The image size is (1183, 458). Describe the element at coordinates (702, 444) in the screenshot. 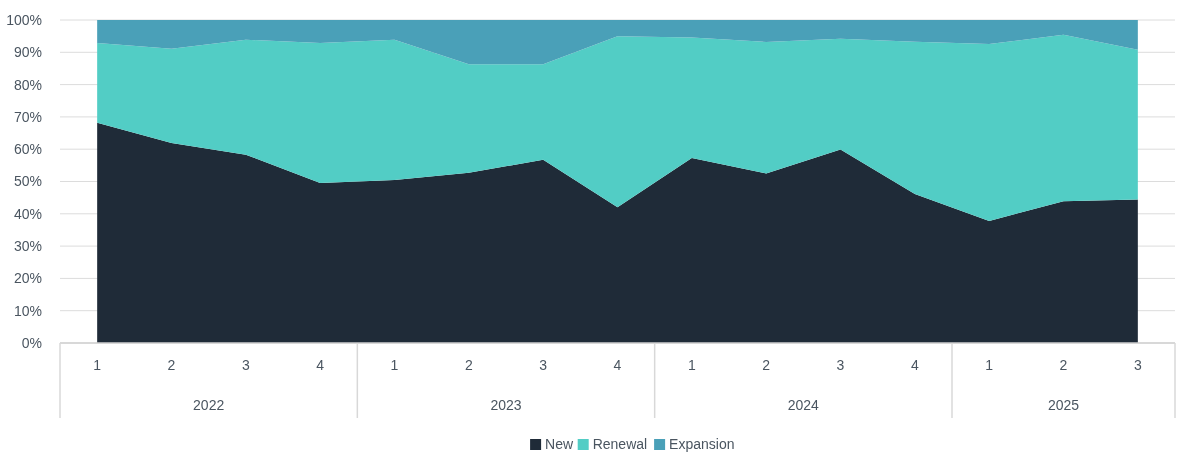

I see `legend-label: Expansion` at that location.